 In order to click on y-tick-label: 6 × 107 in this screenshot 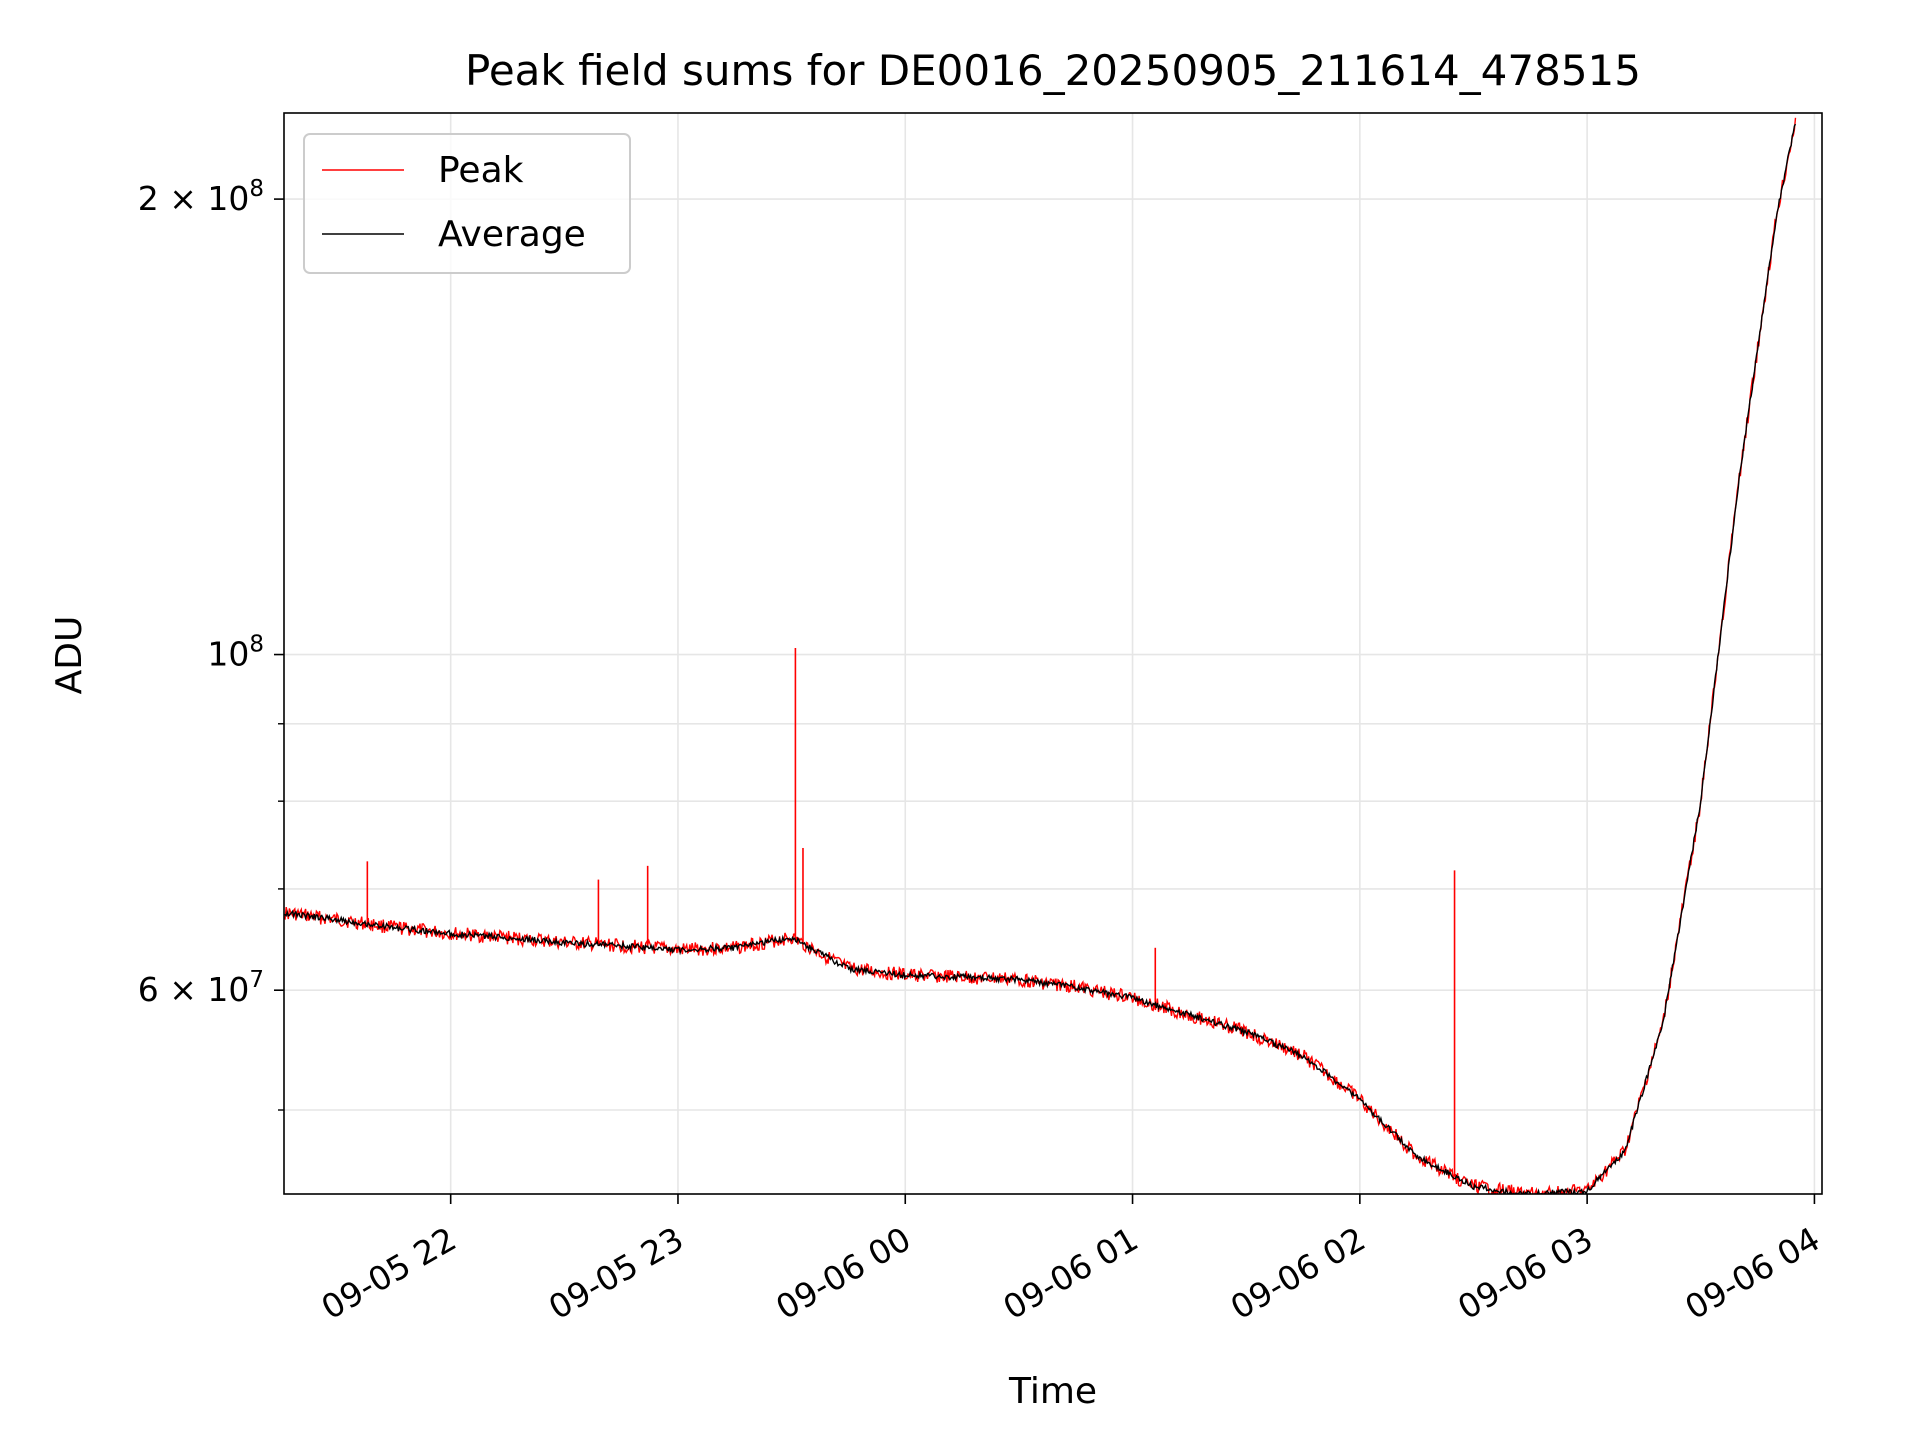, I will do `click(201, 988)`.